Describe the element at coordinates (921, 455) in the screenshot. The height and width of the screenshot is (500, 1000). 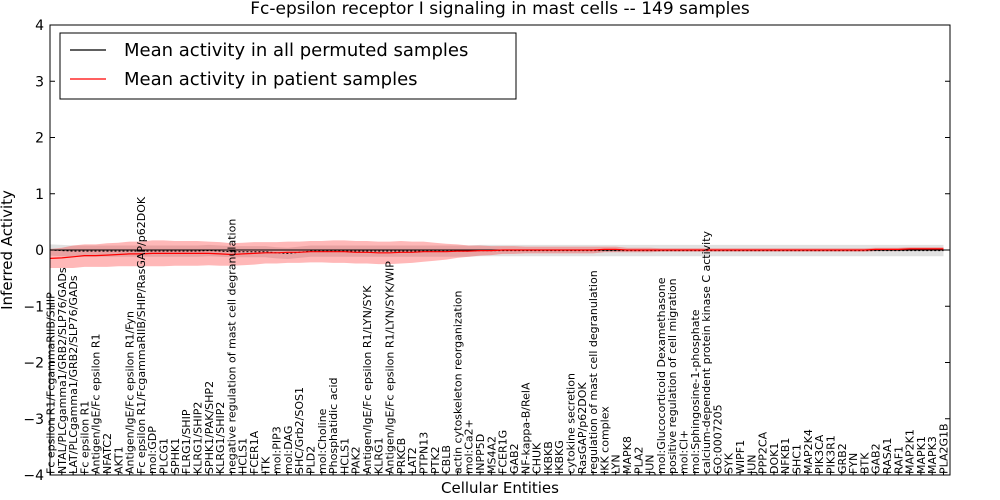
I see `x-tick-label: MAPK1` at that location.